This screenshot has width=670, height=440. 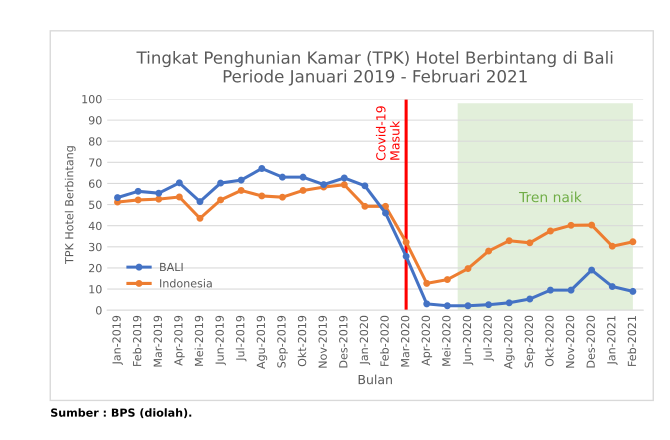 What do you see at coordinates (550, 197) in the screenshot?
I see `band-label: Tren naik` at bounding box center [550, 197].